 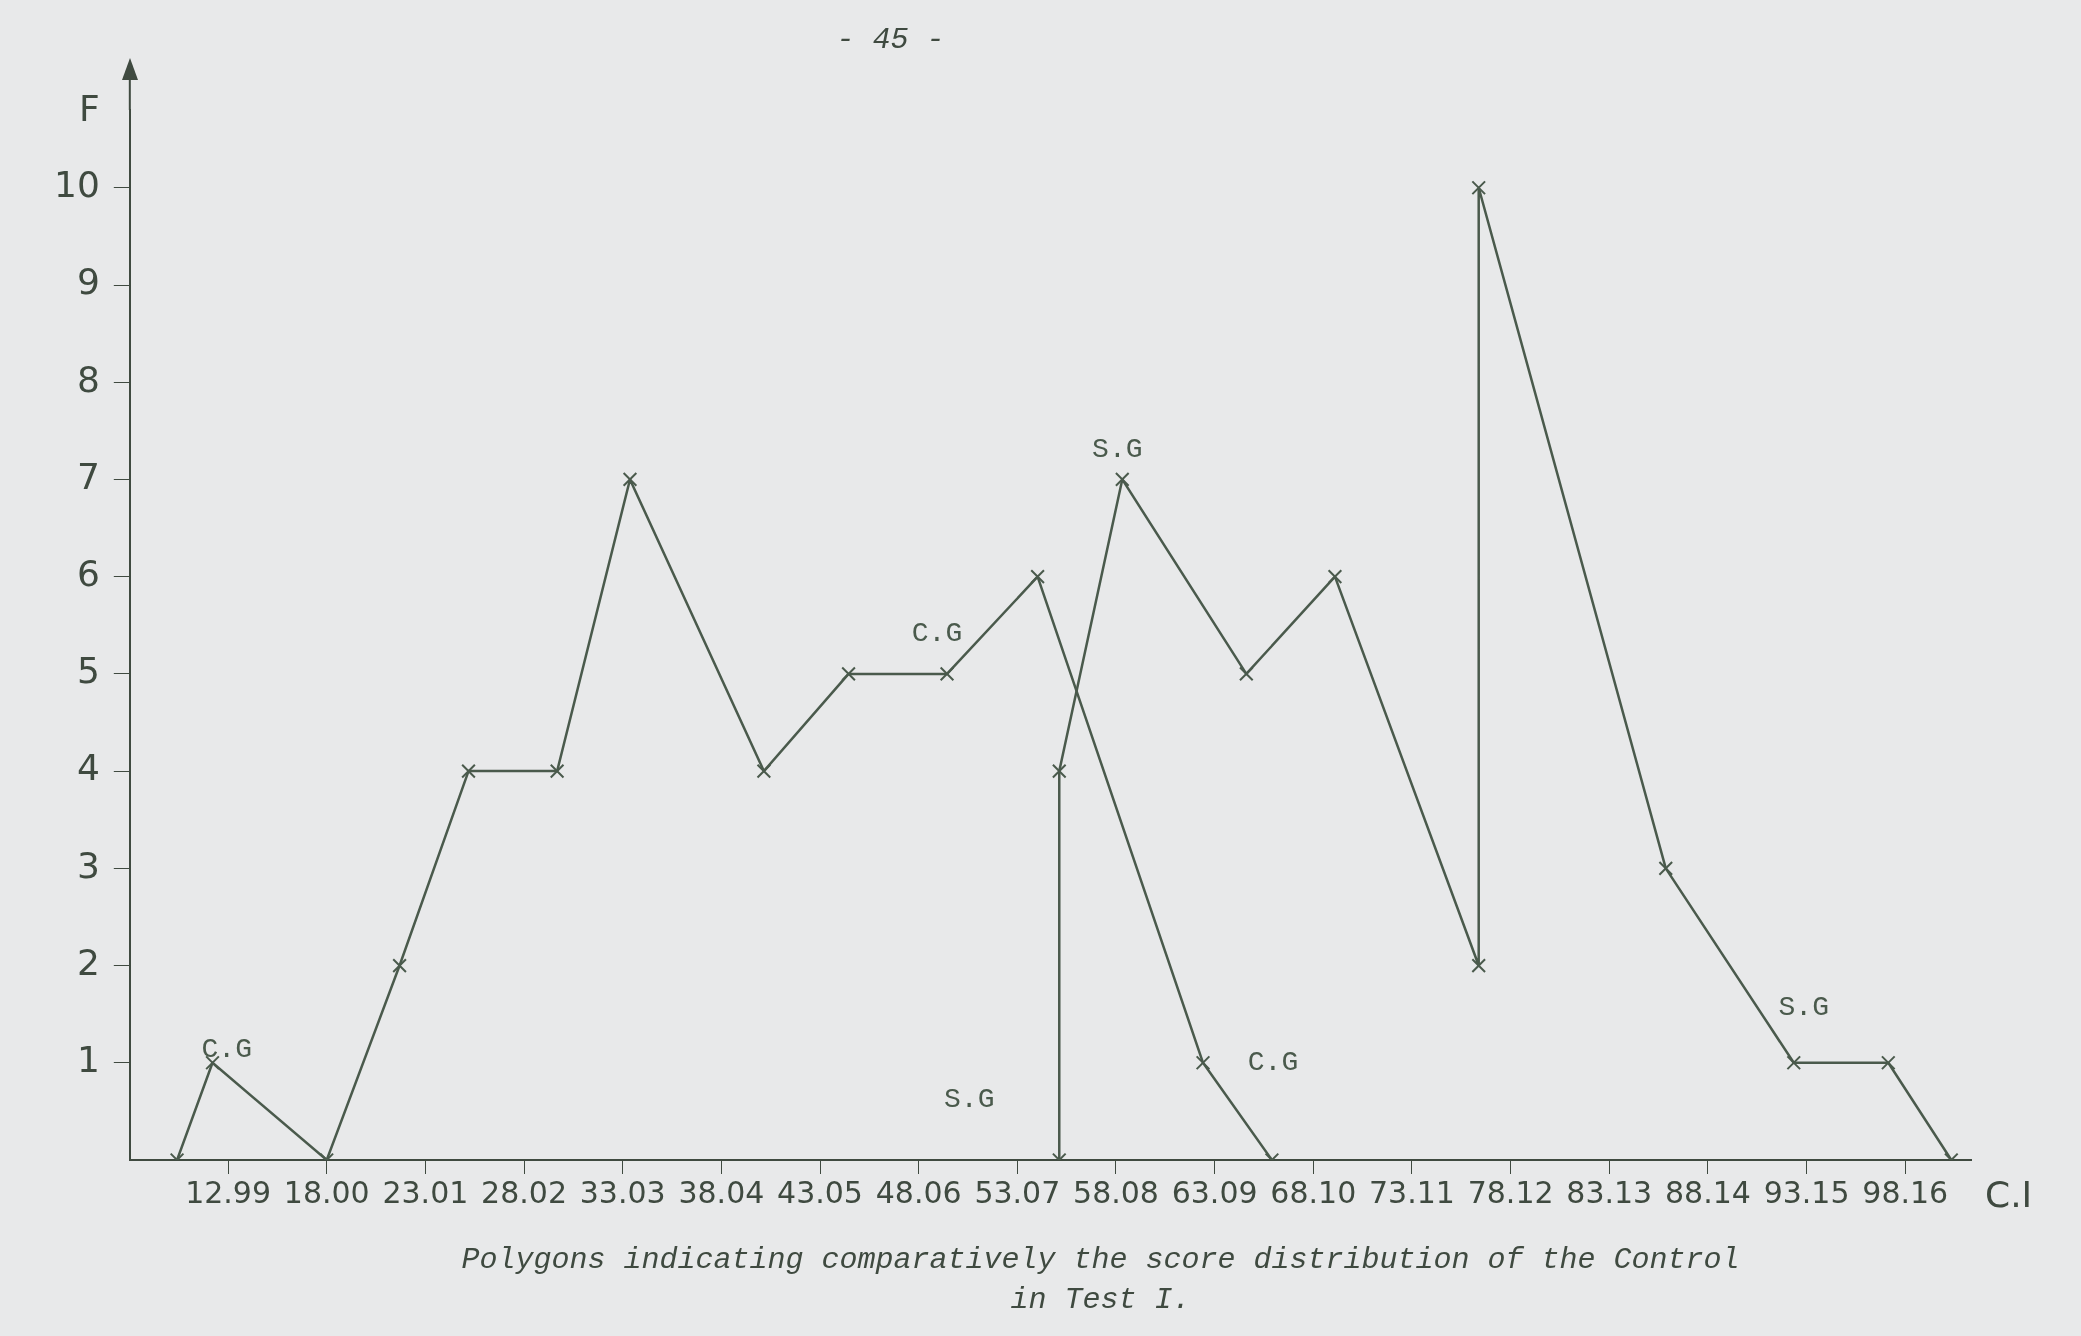 I want to click on series-label: C.G, so click(x=937, y=634).